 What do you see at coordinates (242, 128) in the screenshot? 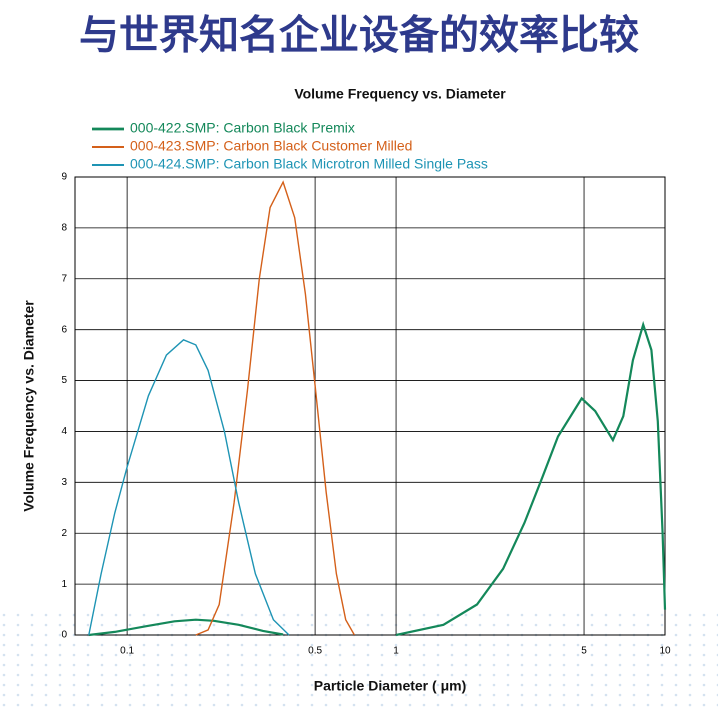
I see `legend-label: 000-422.SMP: Carbon Black Premix` at bounding box center [242, 128].